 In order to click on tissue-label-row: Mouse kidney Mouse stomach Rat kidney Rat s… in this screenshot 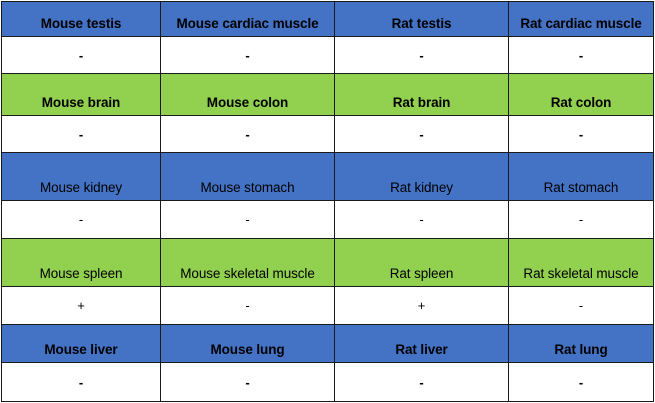, I will do `click(327, 177)`.